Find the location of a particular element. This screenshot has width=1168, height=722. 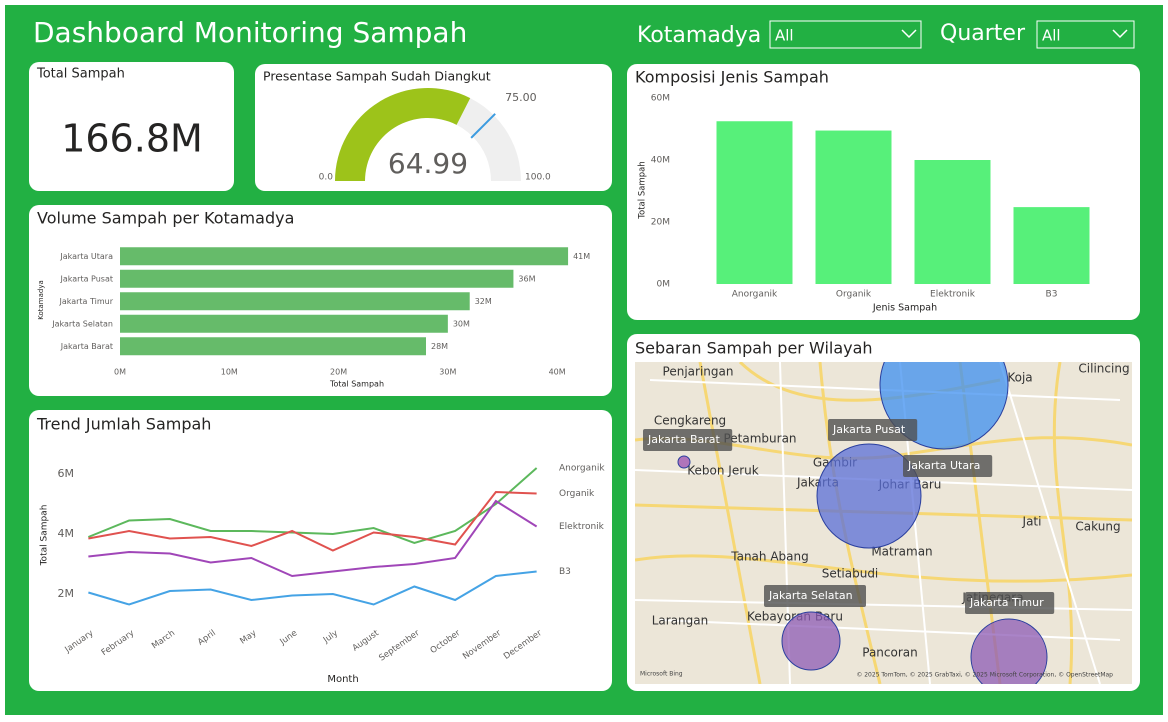

map-label: Jakarta Barat is located at coordinates (684, 439).